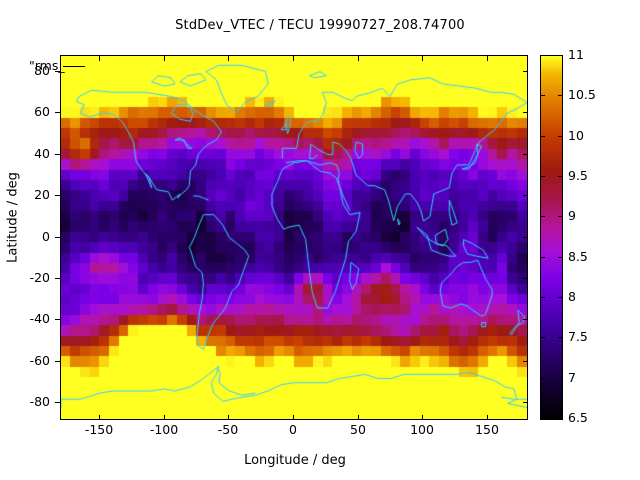 The image size is (640, 480). Describe the element at coordinates (164, 429) in the screenshot. I see `x-tick-label: -100` at that location.